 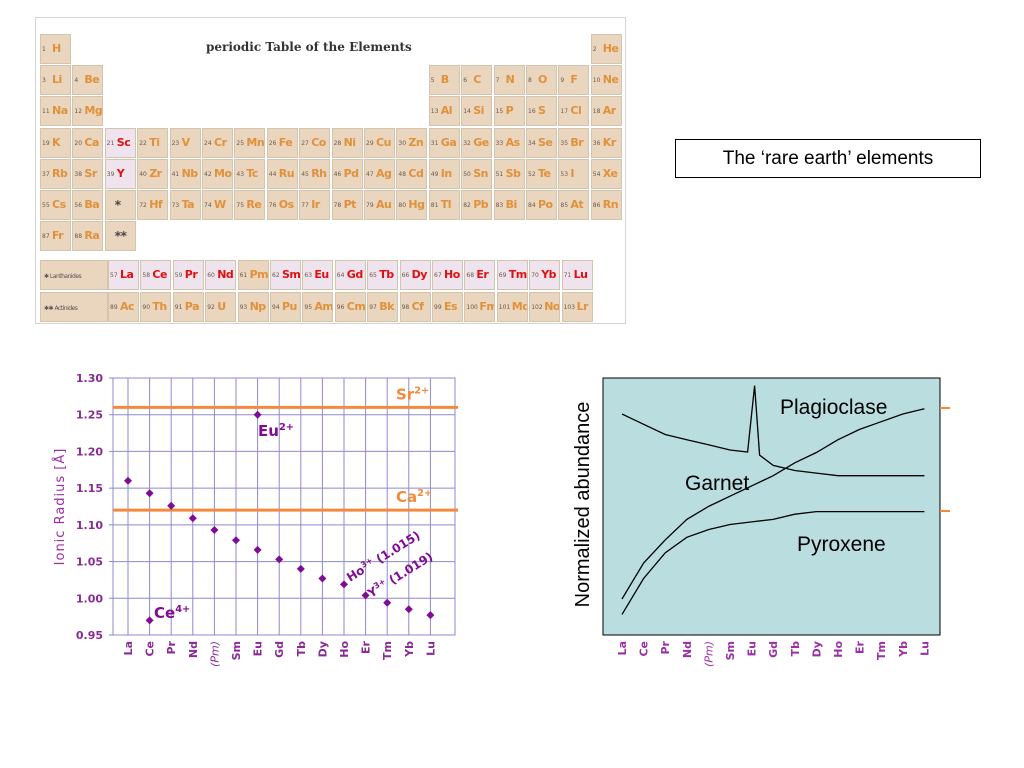 What do you see at coordinates (477, 205) in the screenshot?
I see `element-Pb: 82 Pb` at bounding box center [477, 205].